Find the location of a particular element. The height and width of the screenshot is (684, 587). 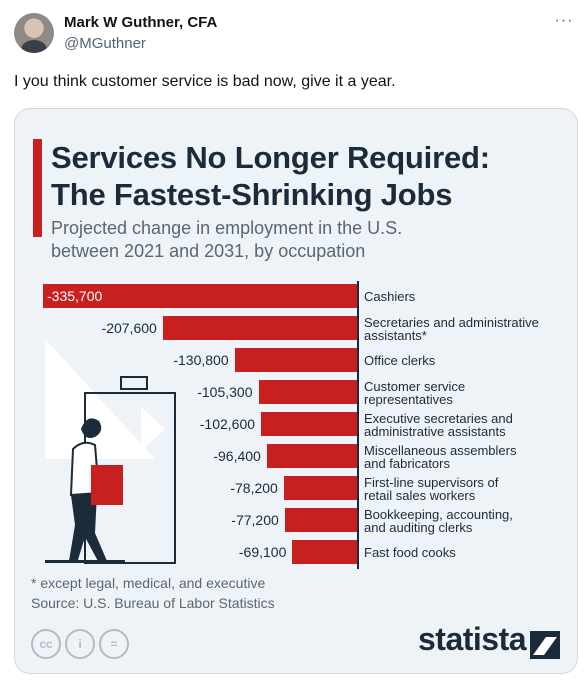

no-derivatives-icon: = is located at coordinates (114, 644).